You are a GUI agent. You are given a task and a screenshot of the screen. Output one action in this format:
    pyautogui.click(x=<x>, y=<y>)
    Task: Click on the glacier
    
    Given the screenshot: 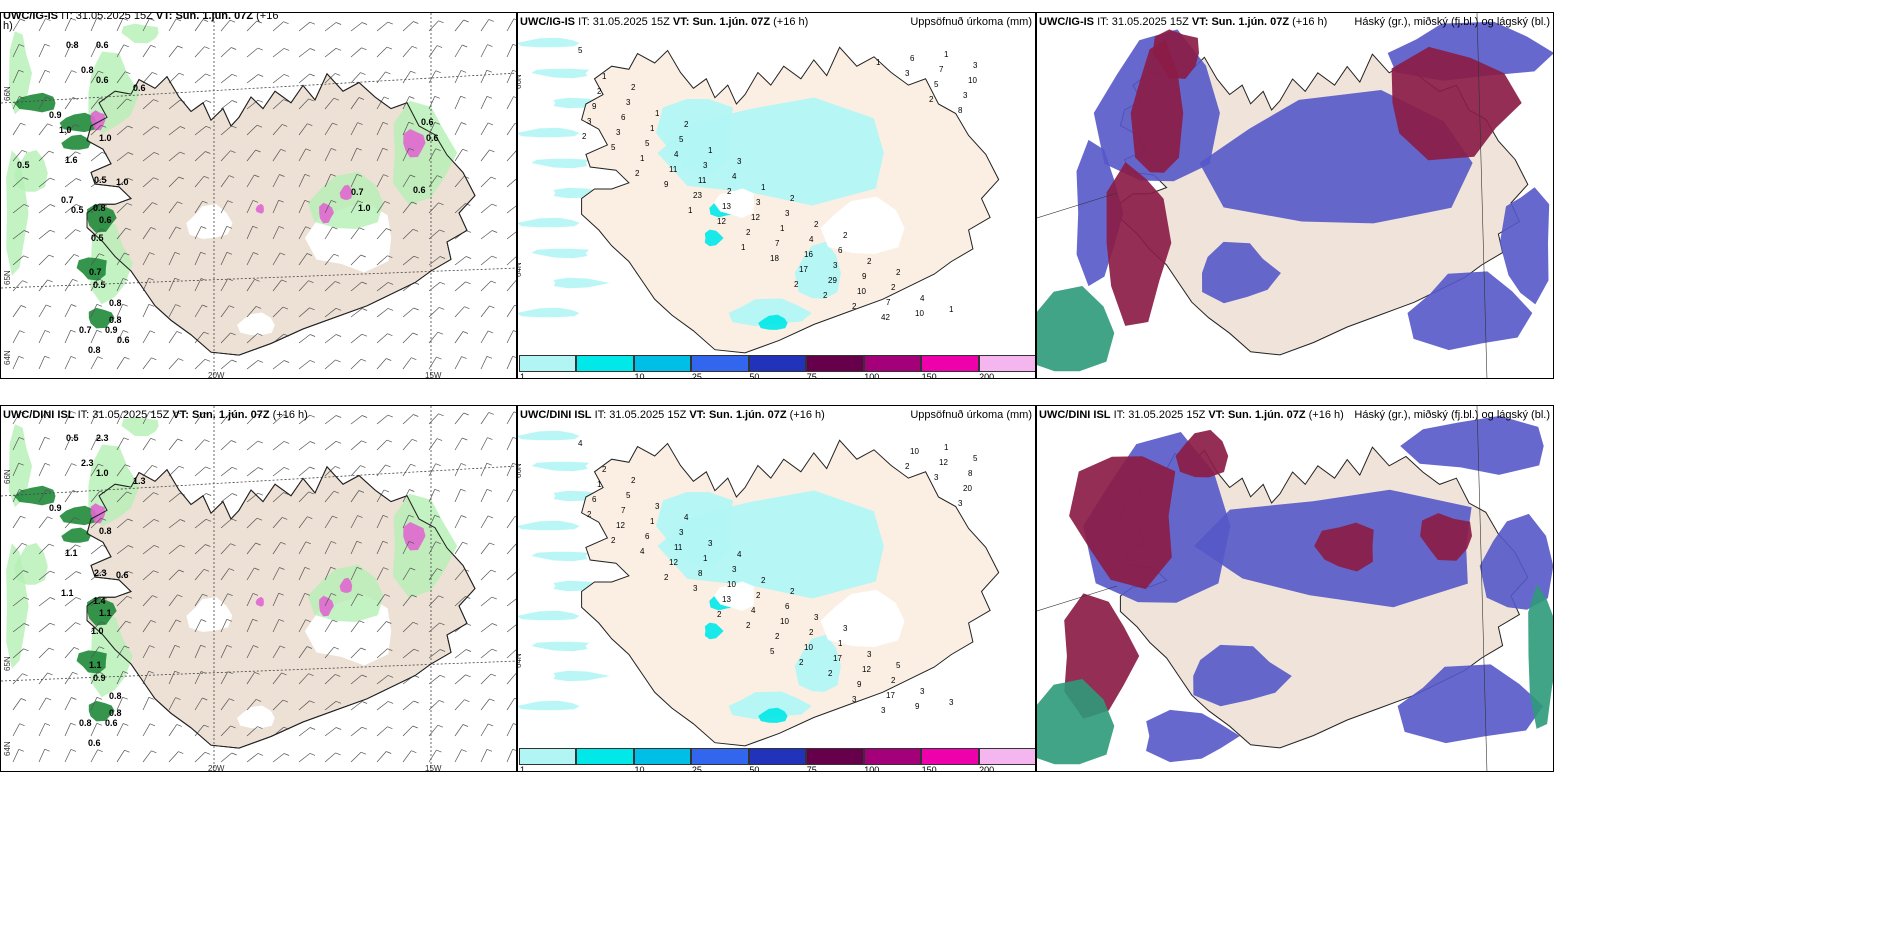 What is the action you would take?
    pyautogui.click(x=256, y=717)
    